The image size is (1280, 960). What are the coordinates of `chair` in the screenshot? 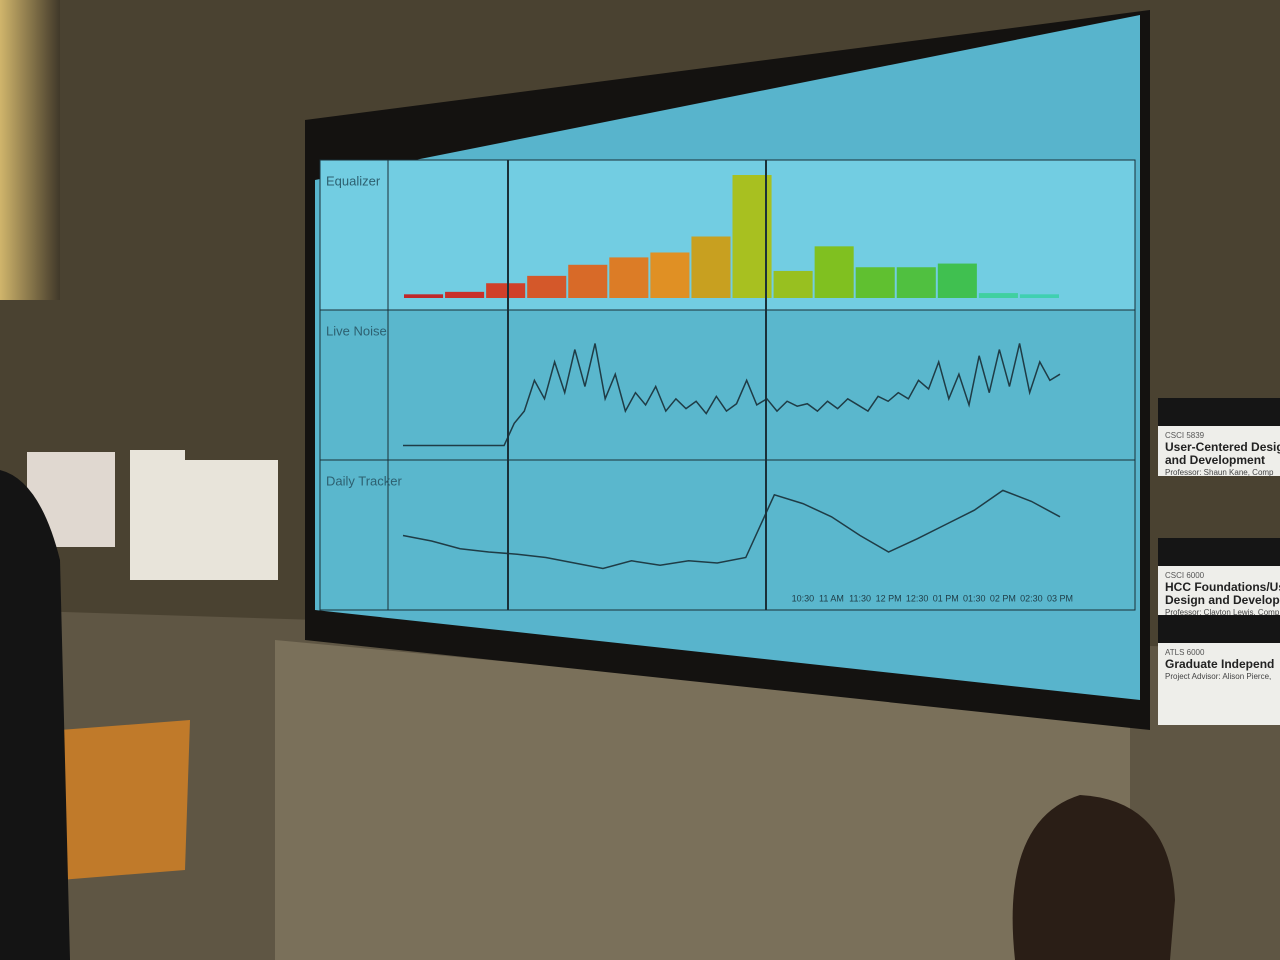 It's located at (125, 800).